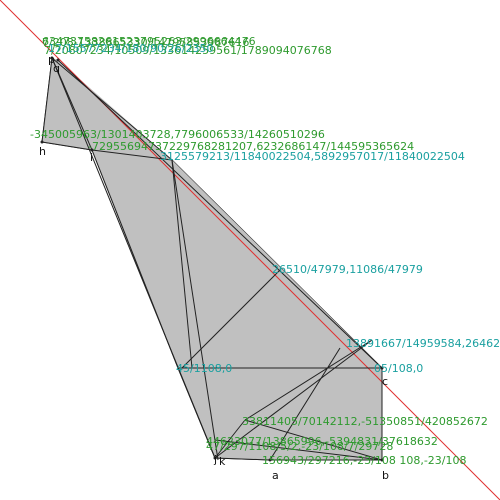 The image size is (500, 500). Describe the element at coordinates (231, 319) in the screenshot. I see `edge-cyan-diag` at that location.